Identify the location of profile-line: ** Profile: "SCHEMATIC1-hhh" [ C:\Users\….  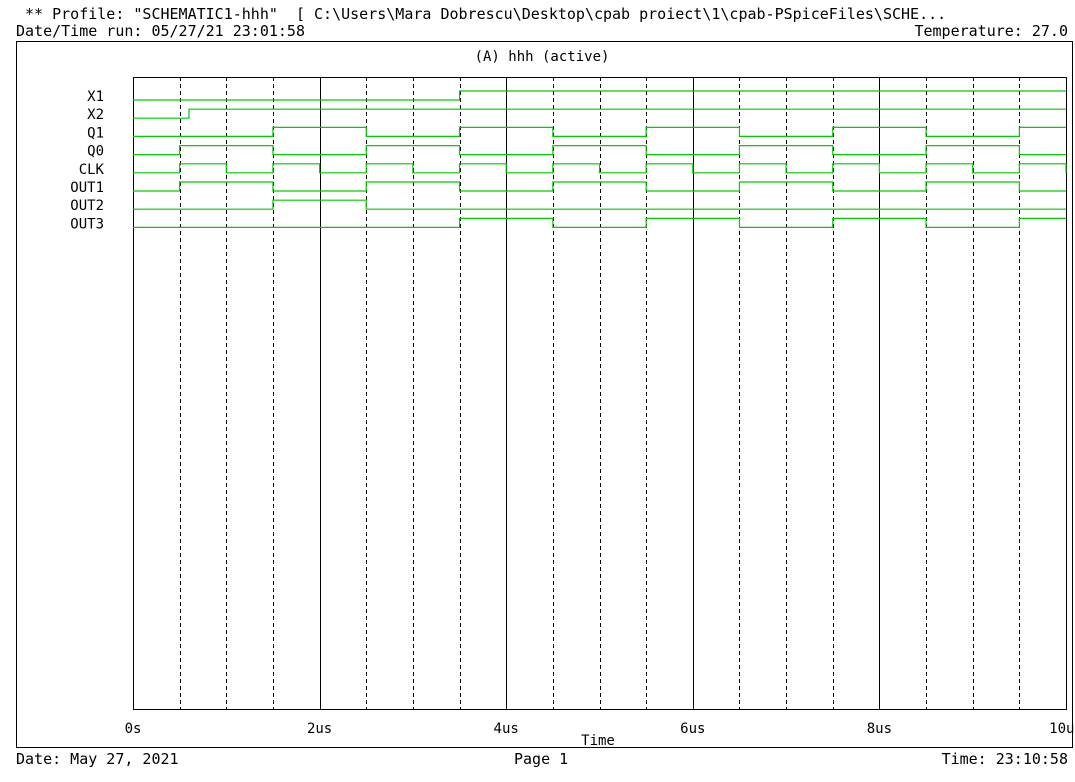
(481, 14).